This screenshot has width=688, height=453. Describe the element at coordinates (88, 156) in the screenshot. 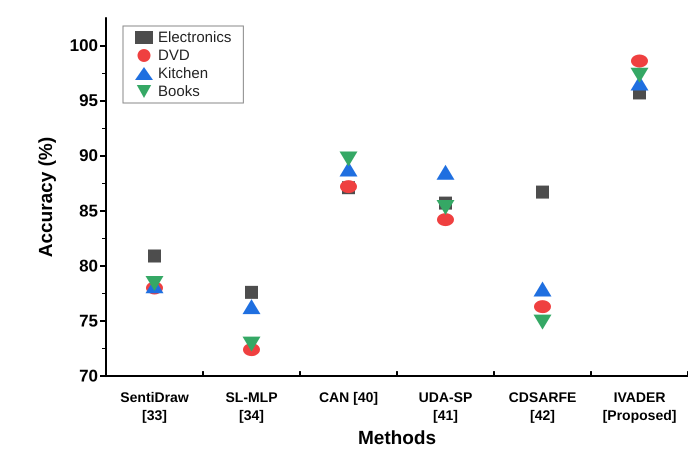

I see `y-tick-label: 90` at that location.